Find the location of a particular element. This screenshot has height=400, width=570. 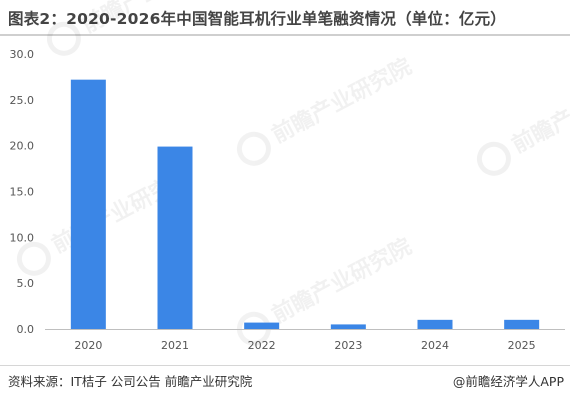

x-tick-label: 2020 is located at coordinates (88, 345).